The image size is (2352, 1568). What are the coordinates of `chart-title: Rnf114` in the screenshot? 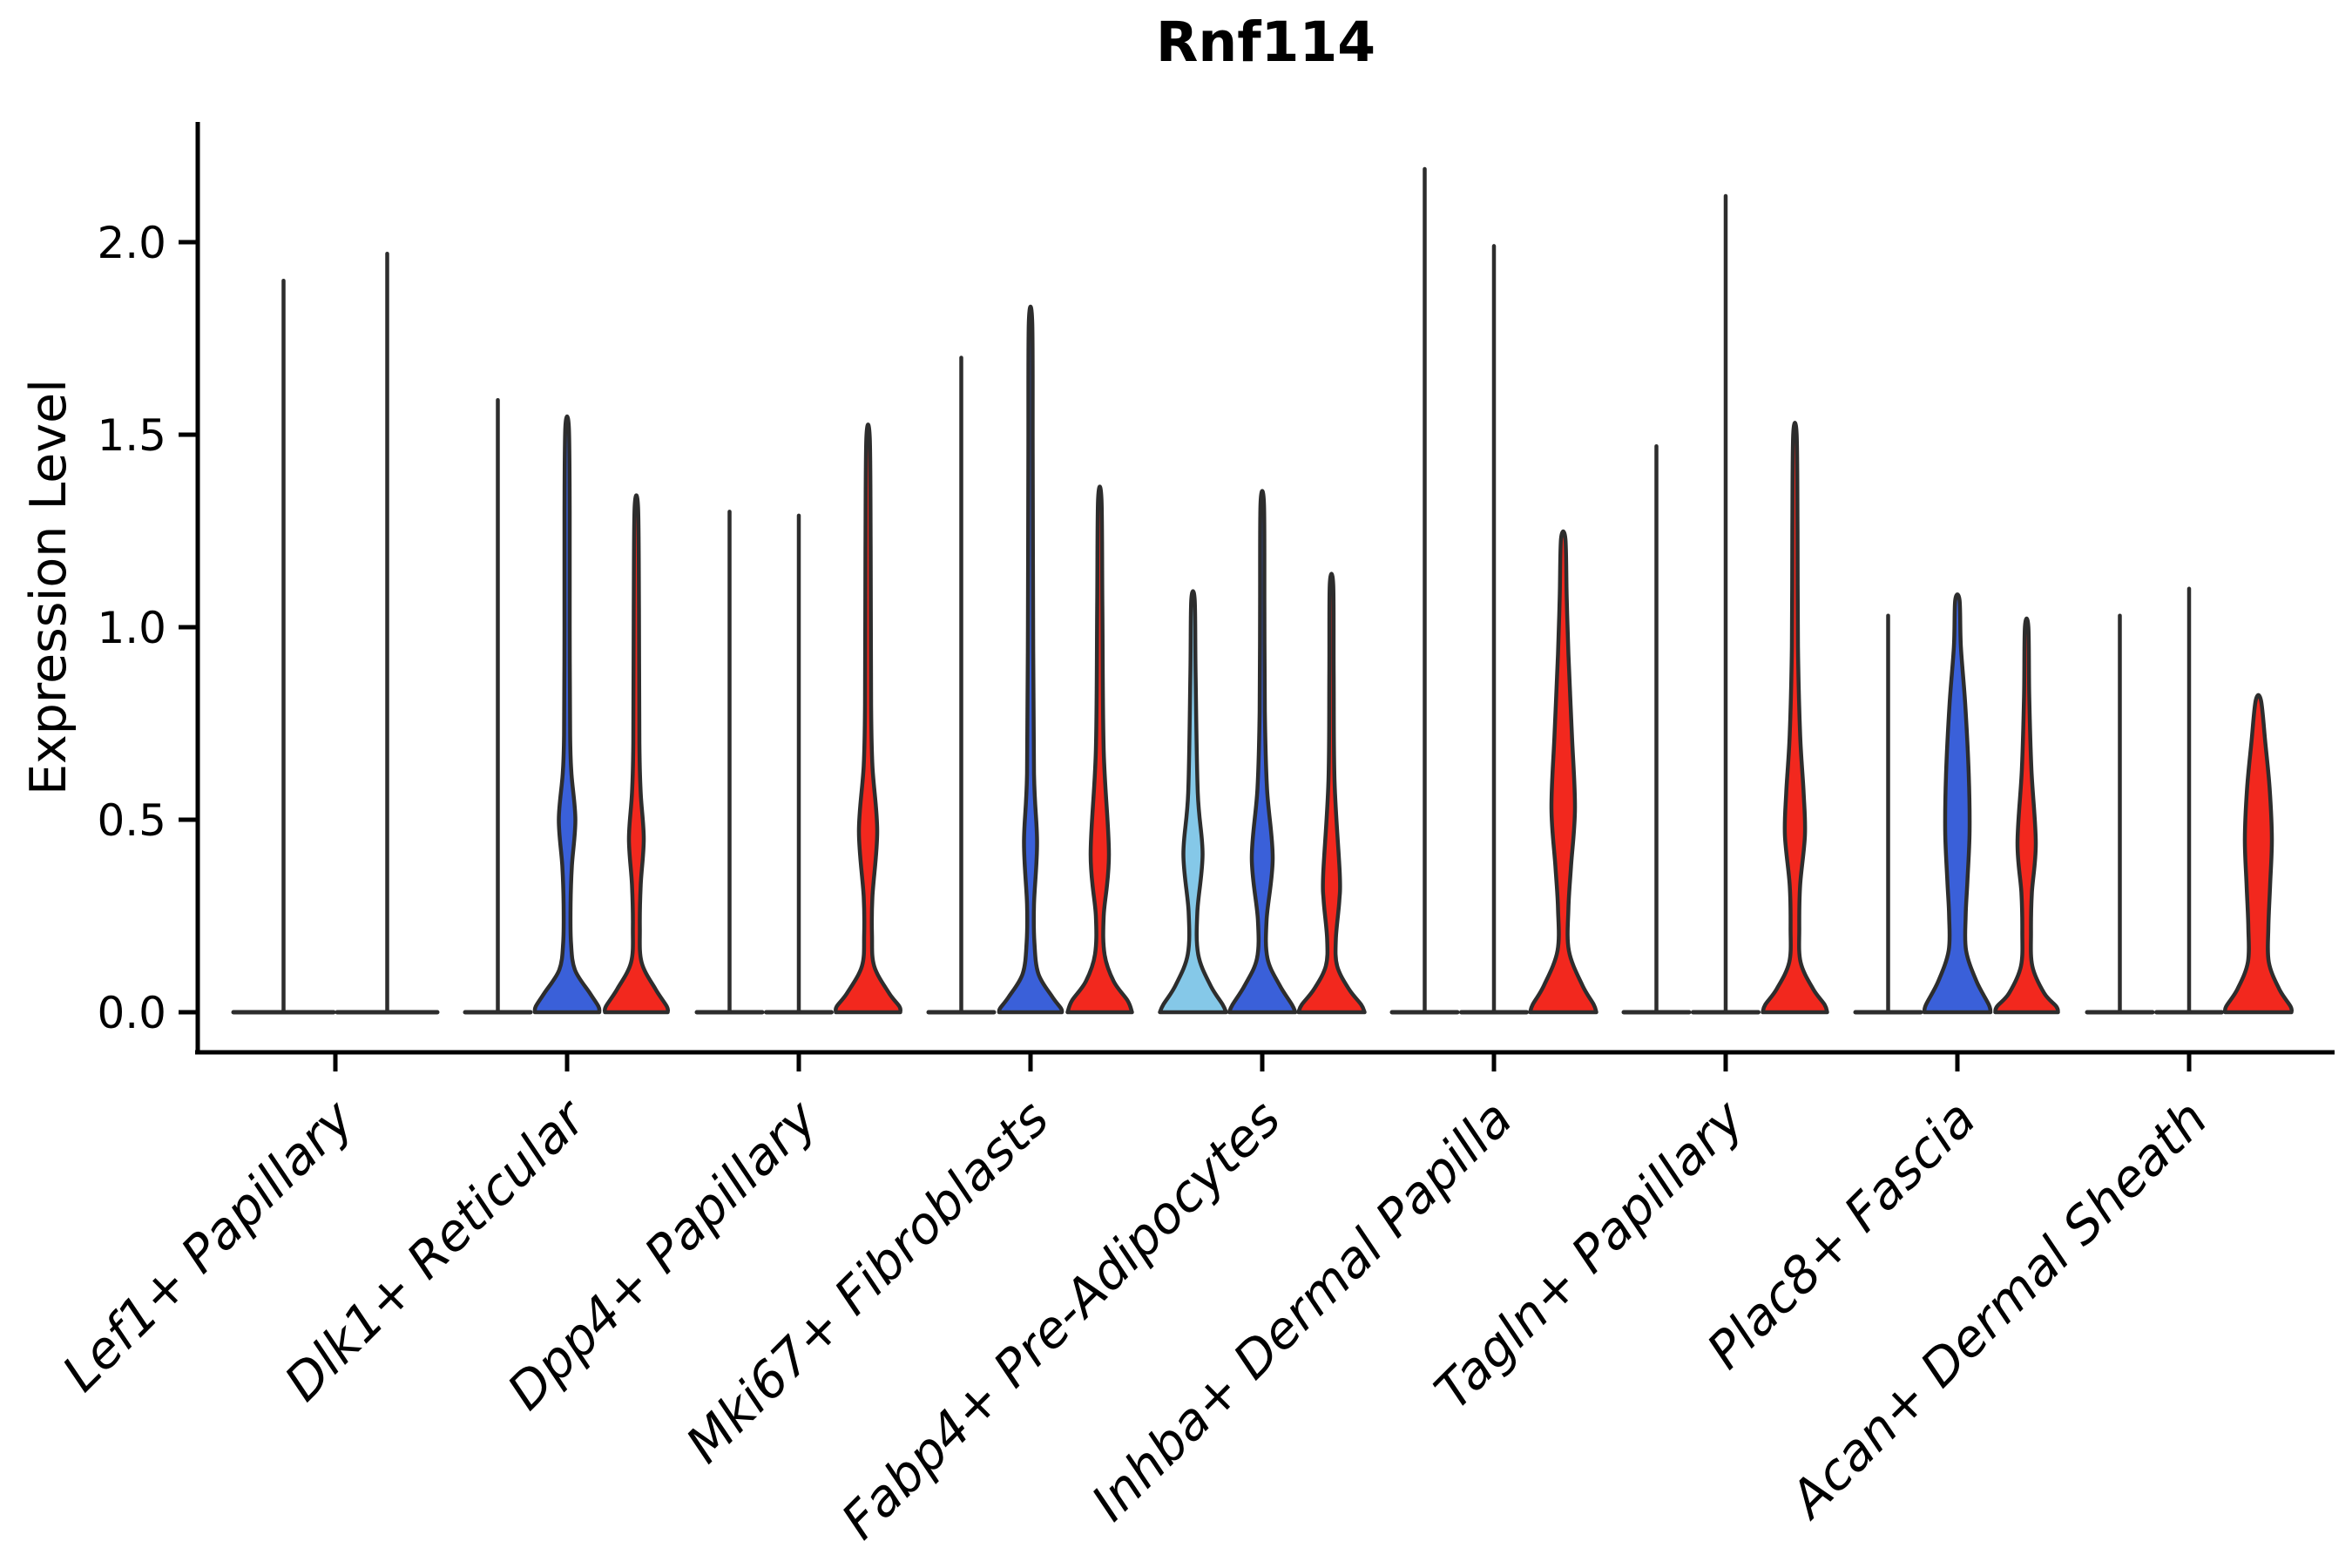 It's located at (1265, 42).